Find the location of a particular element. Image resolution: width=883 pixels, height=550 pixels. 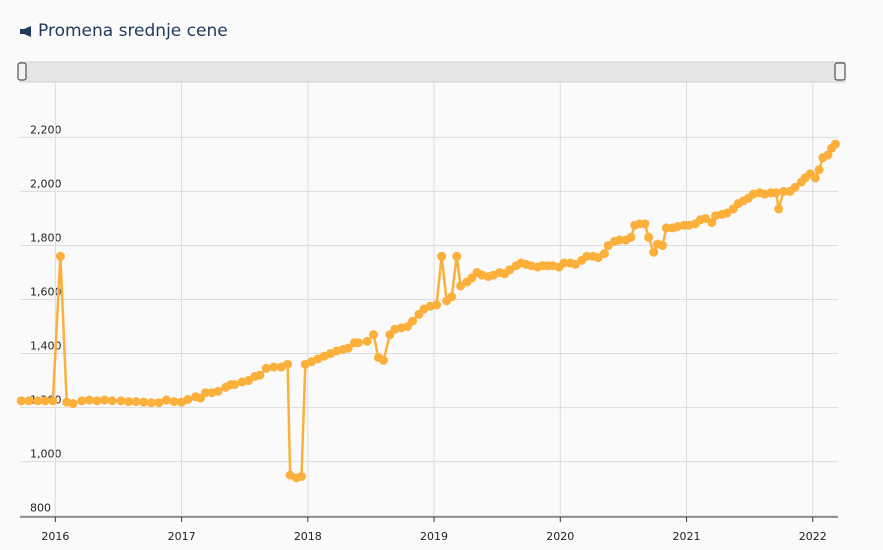

chart-title: Promena srednje cene is located at coordinates (133, 31).